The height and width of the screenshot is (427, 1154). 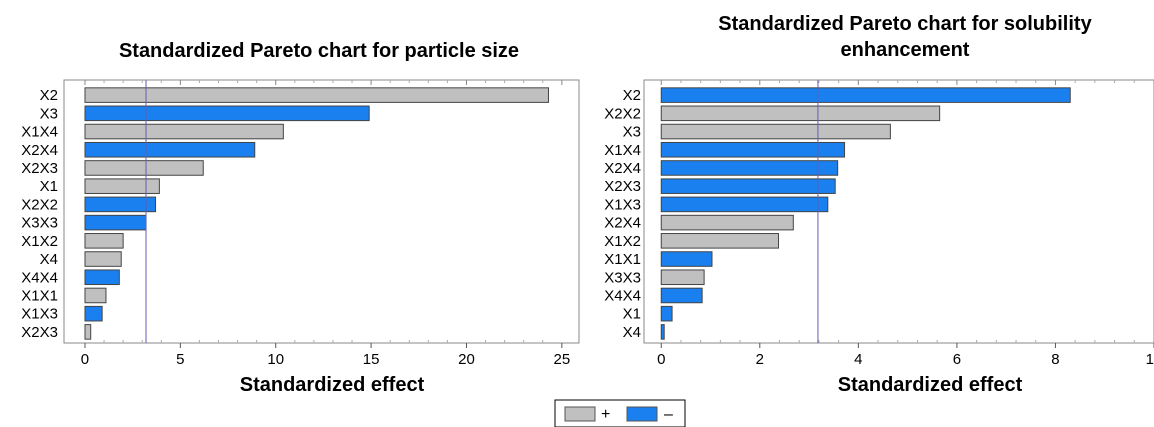 I want to click on legend-label-positive: +, so click(x=605, y=414).